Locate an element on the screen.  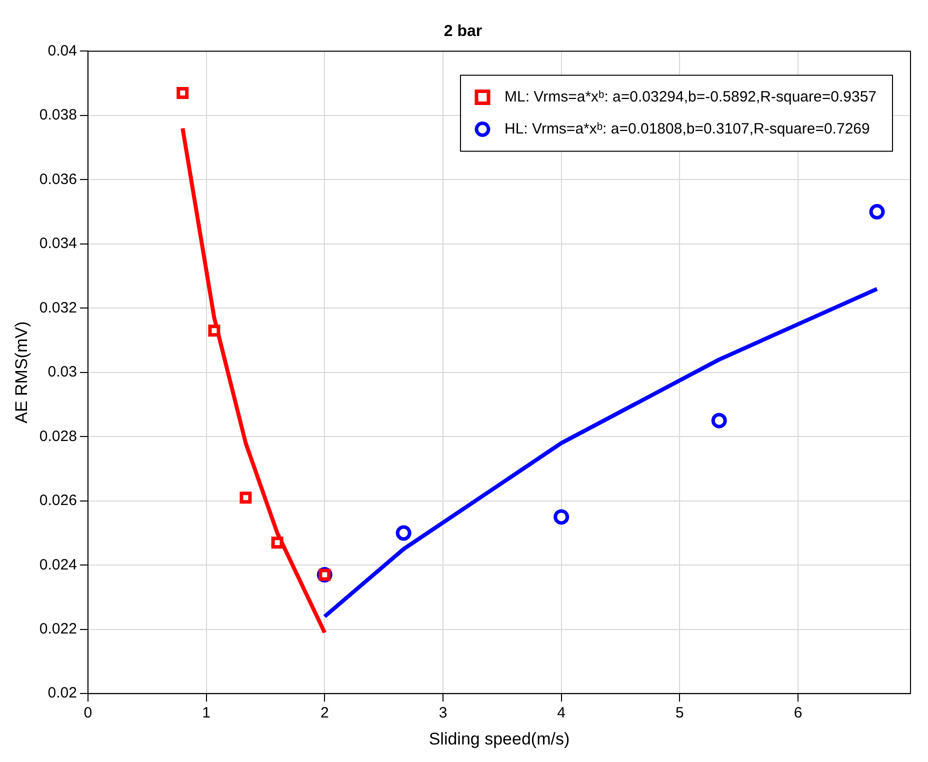
x-tick-label: 1 is located at coordinates (206, 713).